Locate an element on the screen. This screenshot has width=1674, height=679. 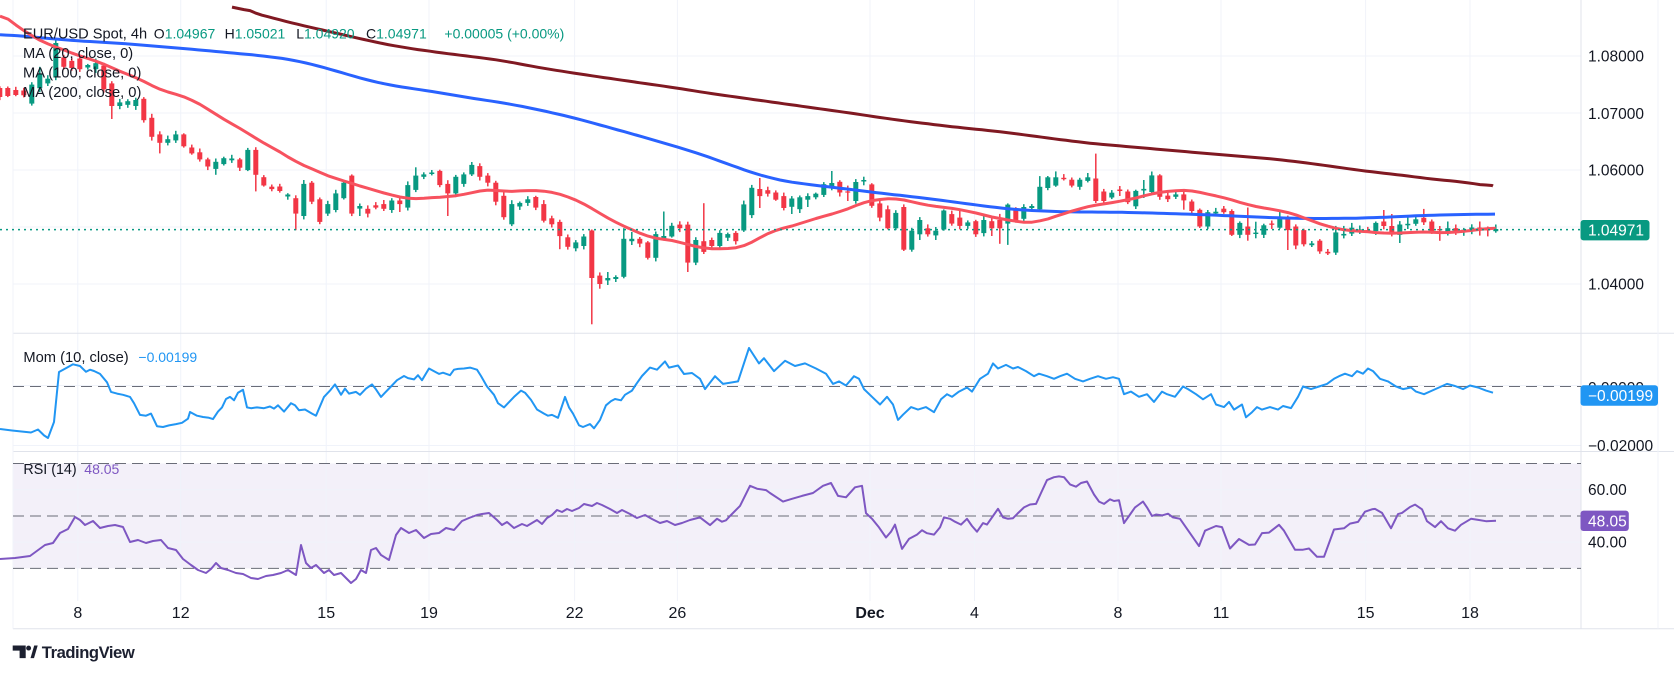
svg-text: MA (200, close, 0) is located at coordinates (82, 93).